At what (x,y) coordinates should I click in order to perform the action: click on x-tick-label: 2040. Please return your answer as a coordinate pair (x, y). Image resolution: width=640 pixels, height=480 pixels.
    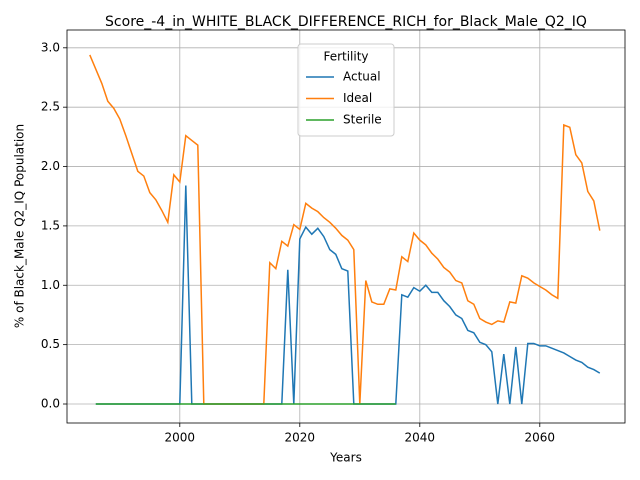
    Looking at the image, I should click on (420, 438).